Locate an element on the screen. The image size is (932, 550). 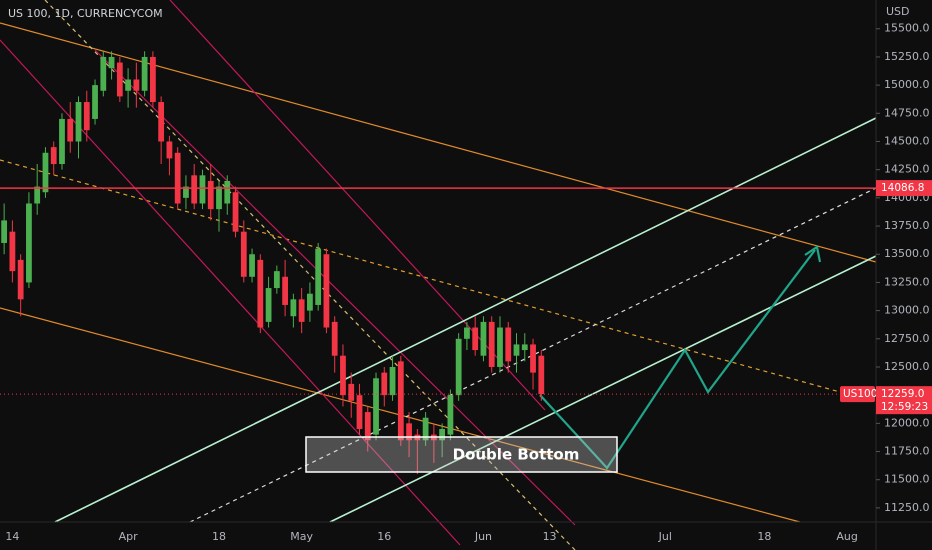
y-tick-label: 13500.0 is located at coordinates (907, 253).